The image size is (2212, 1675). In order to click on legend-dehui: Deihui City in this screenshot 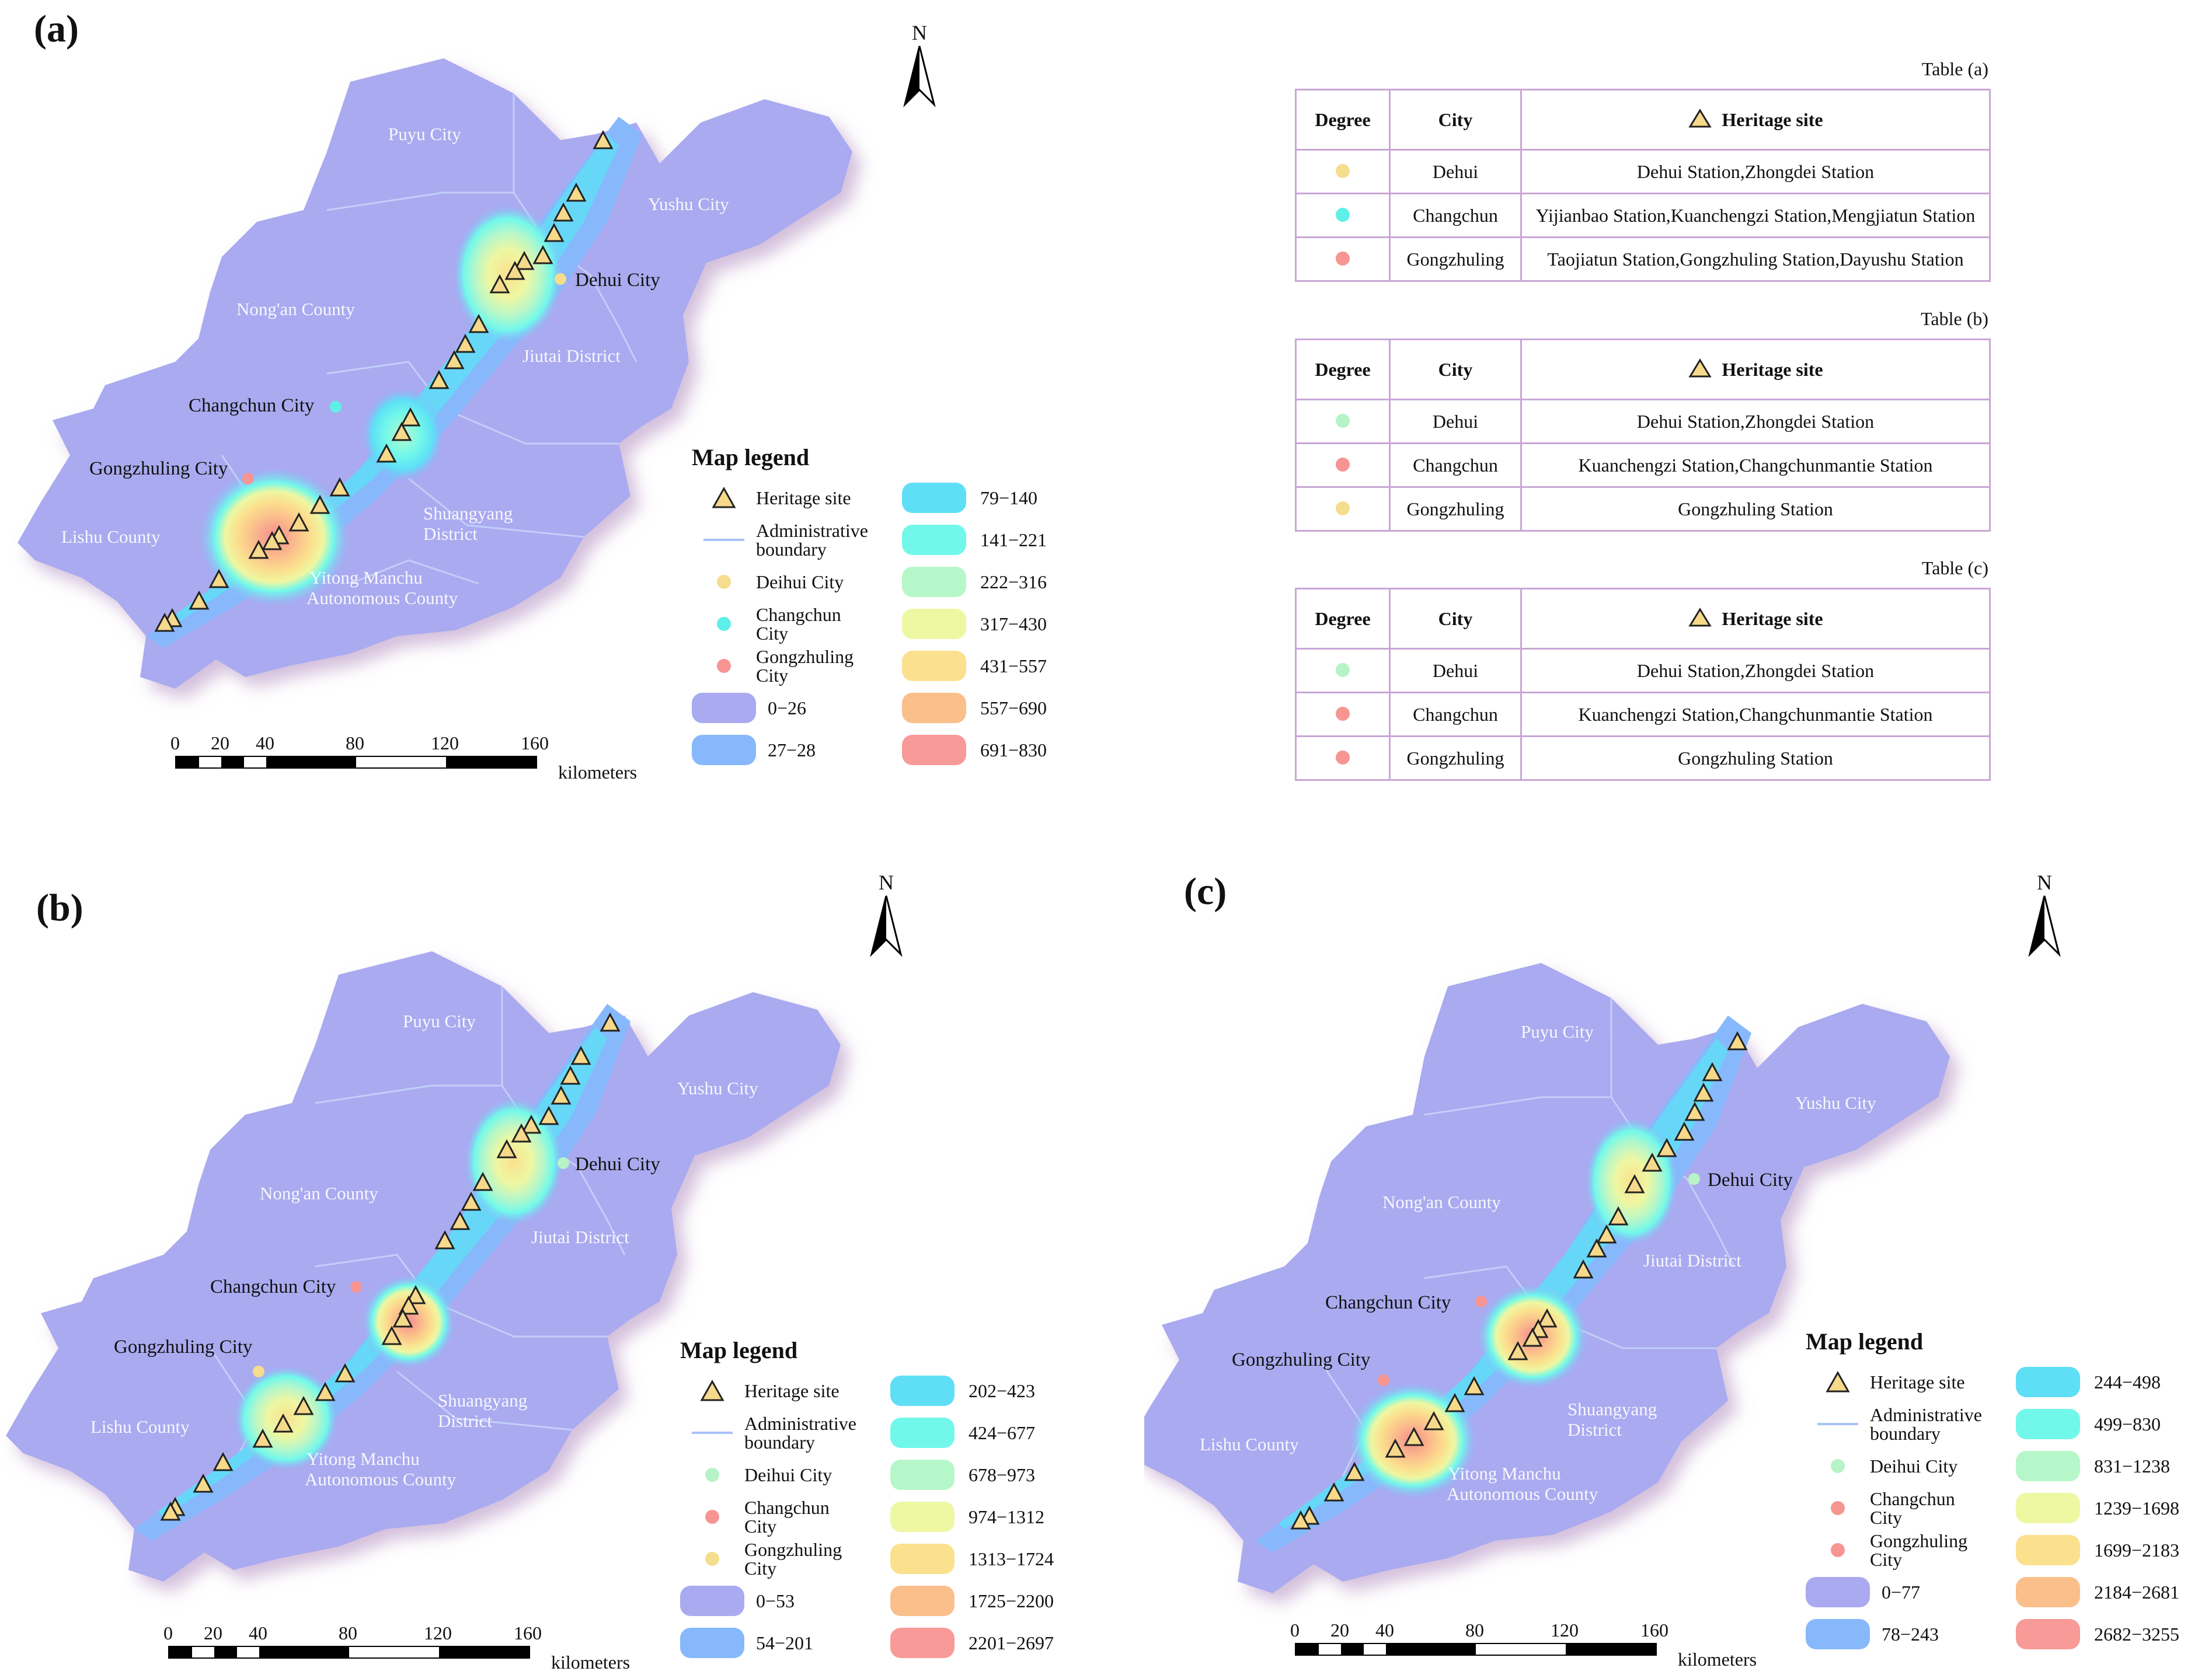, I will do `click(768, 582)`.